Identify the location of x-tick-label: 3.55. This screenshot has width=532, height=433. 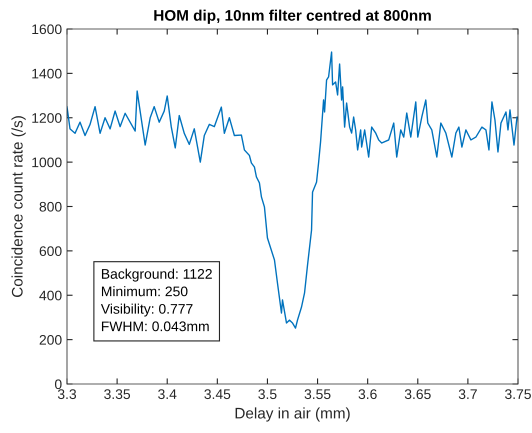
(317, 394).